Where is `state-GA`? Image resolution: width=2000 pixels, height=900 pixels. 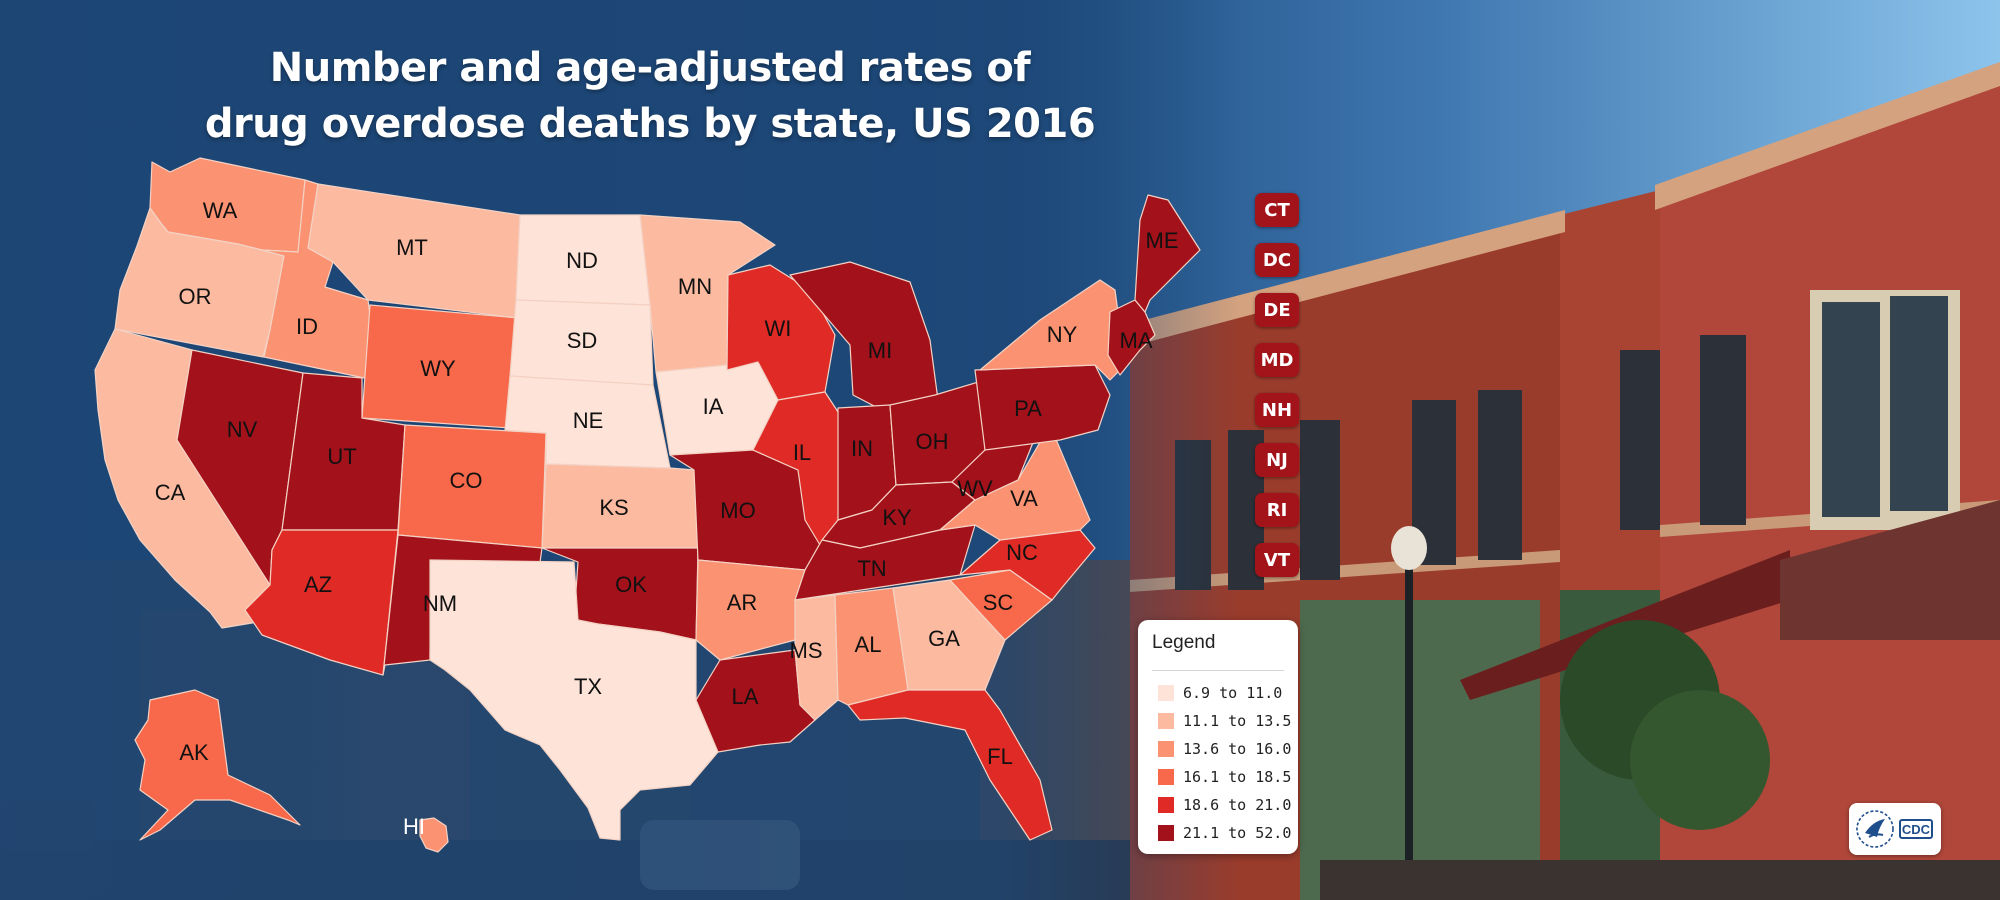
state-GA is located at coordinates (949, 635).